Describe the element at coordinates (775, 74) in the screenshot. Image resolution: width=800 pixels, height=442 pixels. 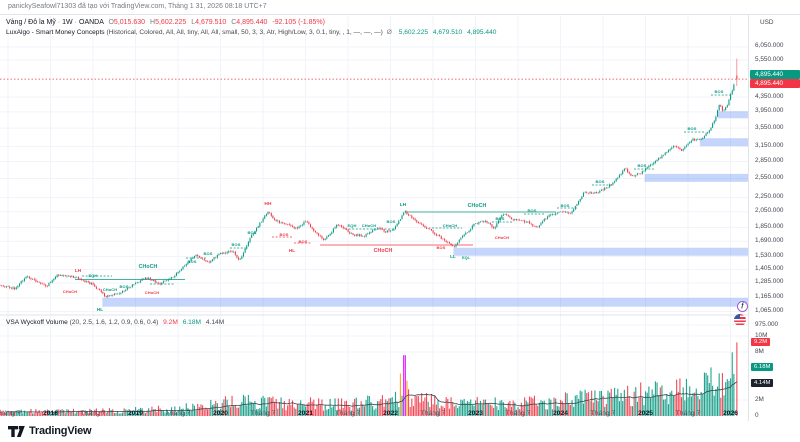
I see `indicator-price-badge: 4,895.440` at that location.